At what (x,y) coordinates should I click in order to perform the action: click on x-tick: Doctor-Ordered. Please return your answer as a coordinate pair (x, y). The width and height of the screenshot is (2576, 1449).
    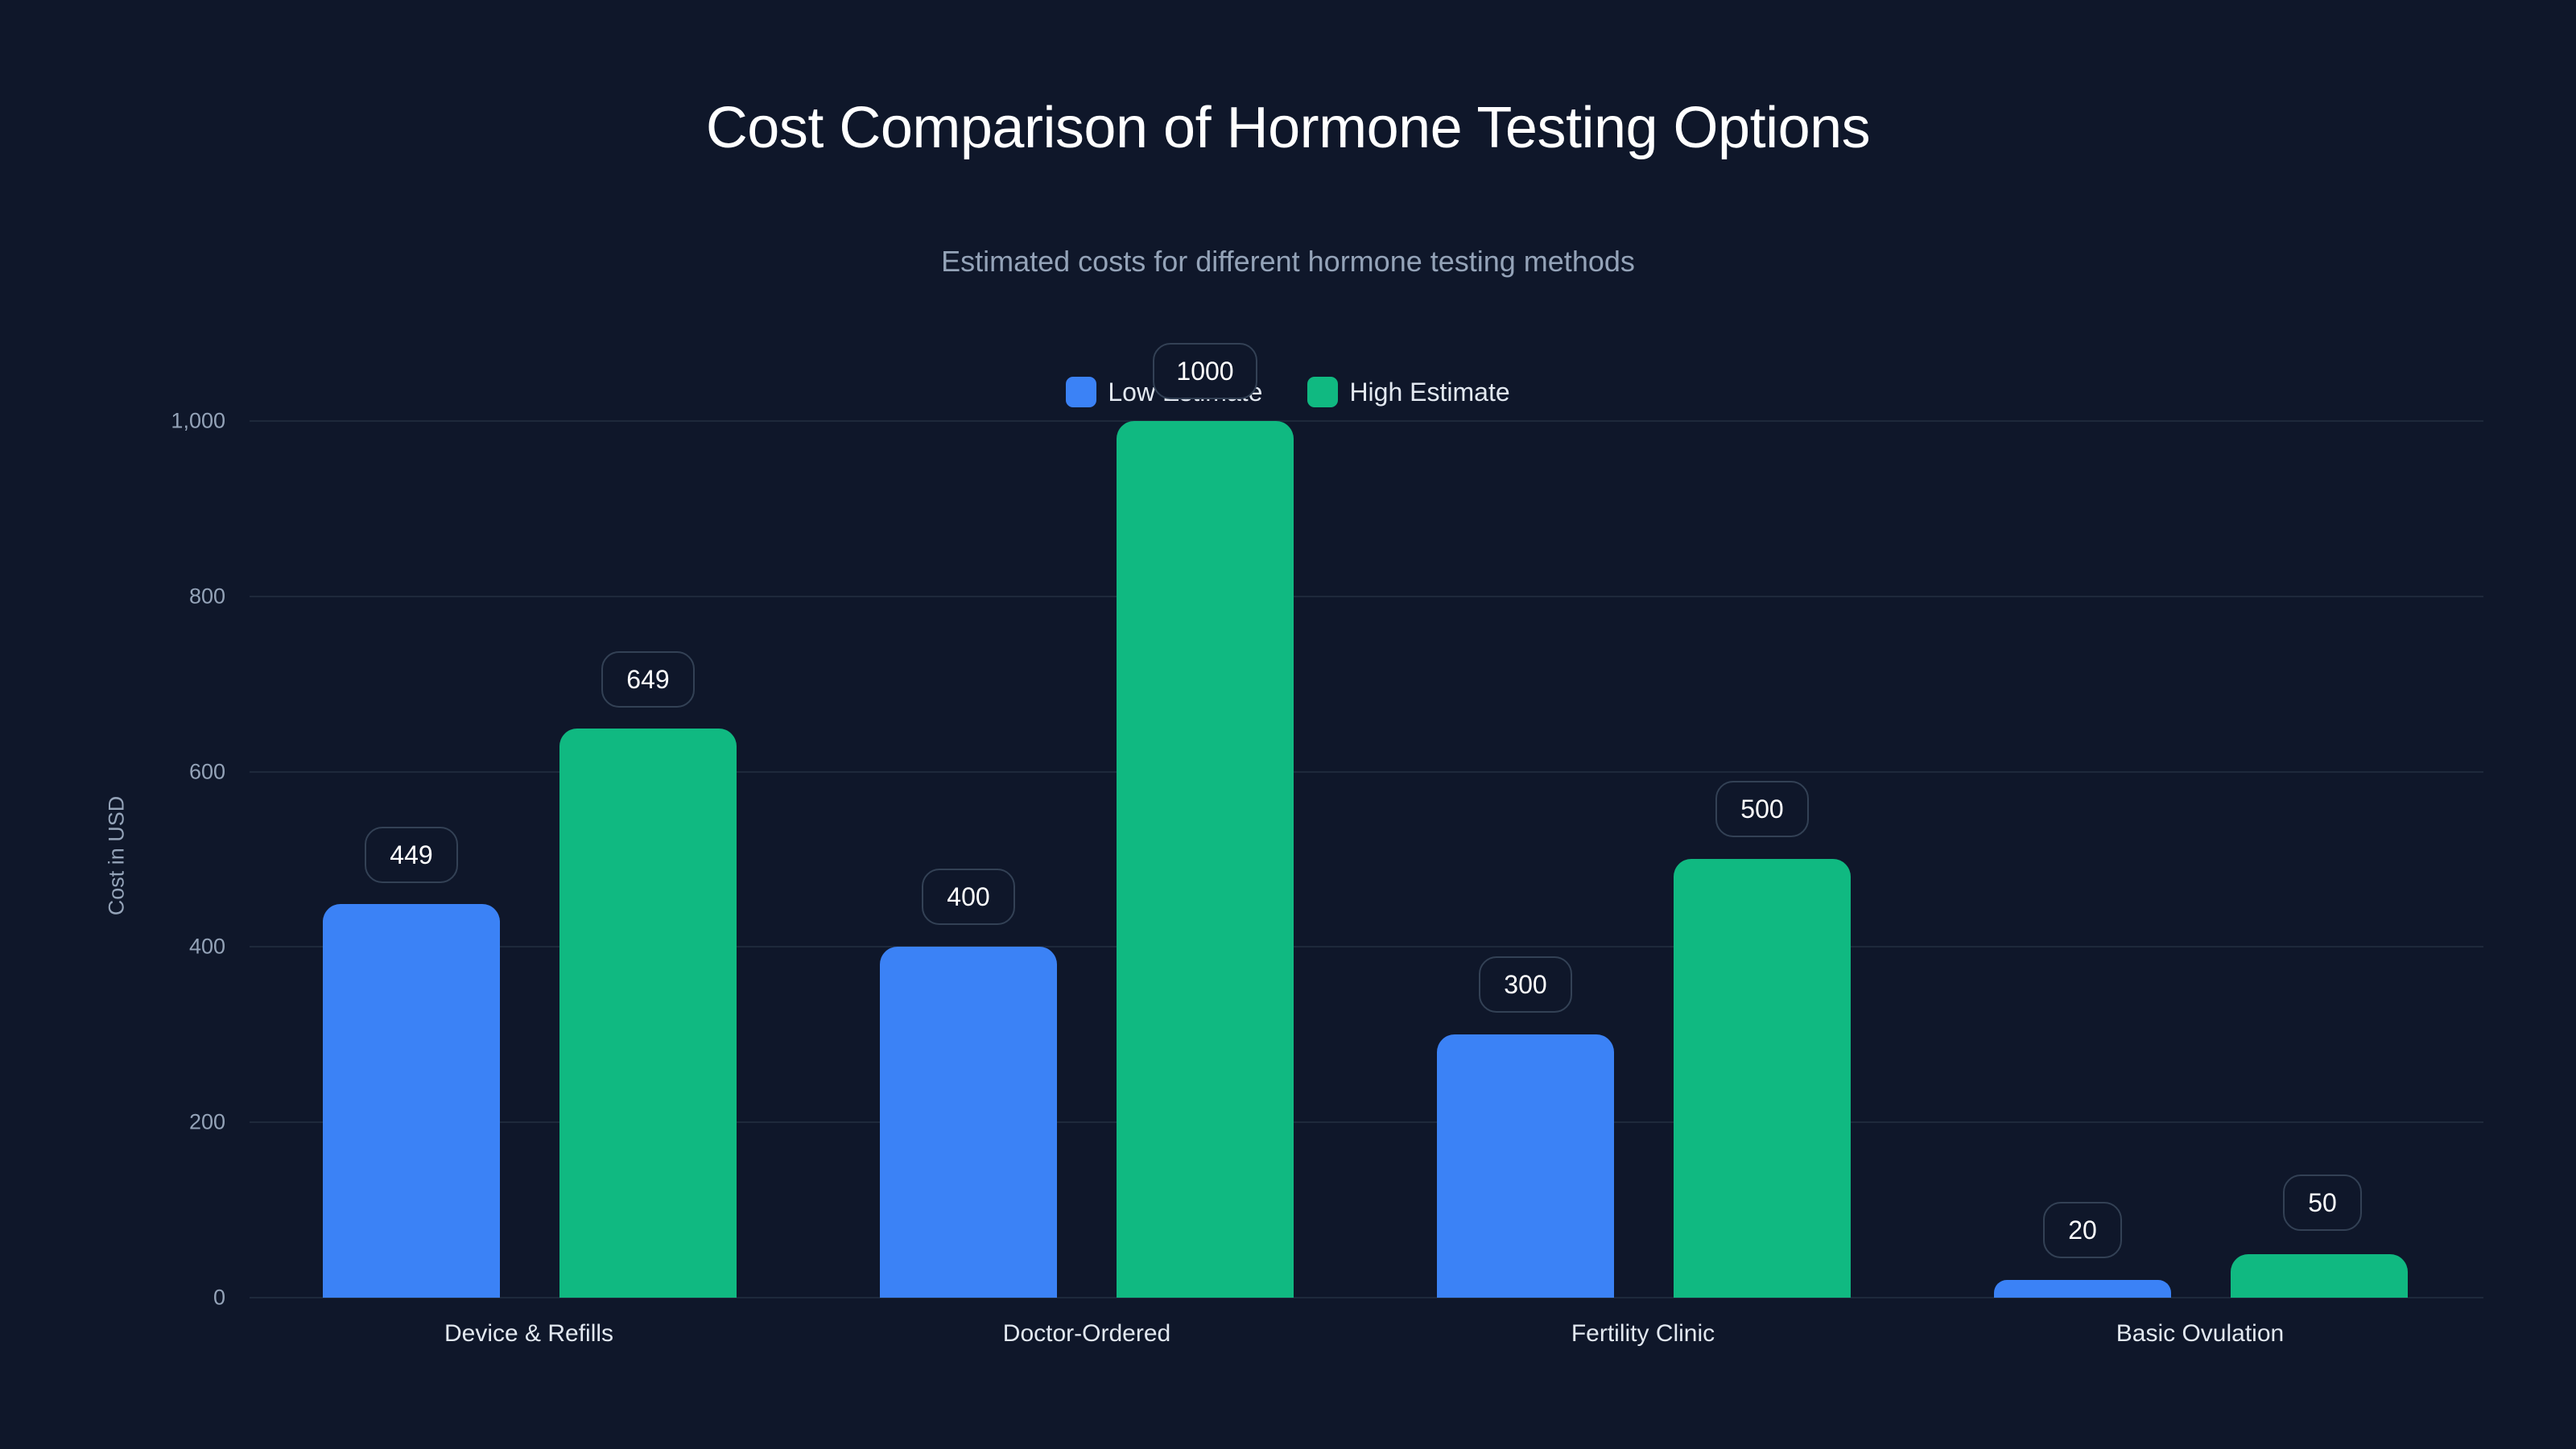
    Looking at the image, I should click on (1086, 1333).